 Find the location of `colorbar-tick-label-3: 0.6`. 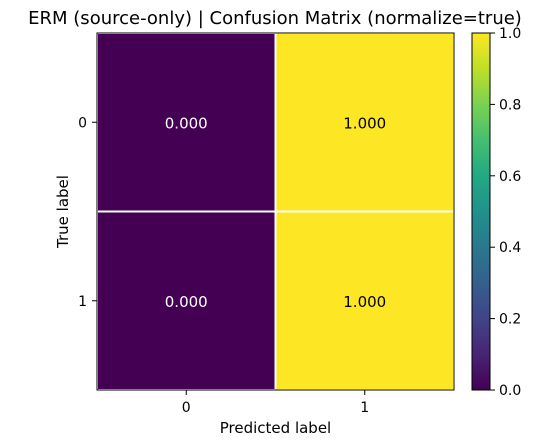

colorbar-tick-label-3: 0.6 is located at coordinates (510, 177).